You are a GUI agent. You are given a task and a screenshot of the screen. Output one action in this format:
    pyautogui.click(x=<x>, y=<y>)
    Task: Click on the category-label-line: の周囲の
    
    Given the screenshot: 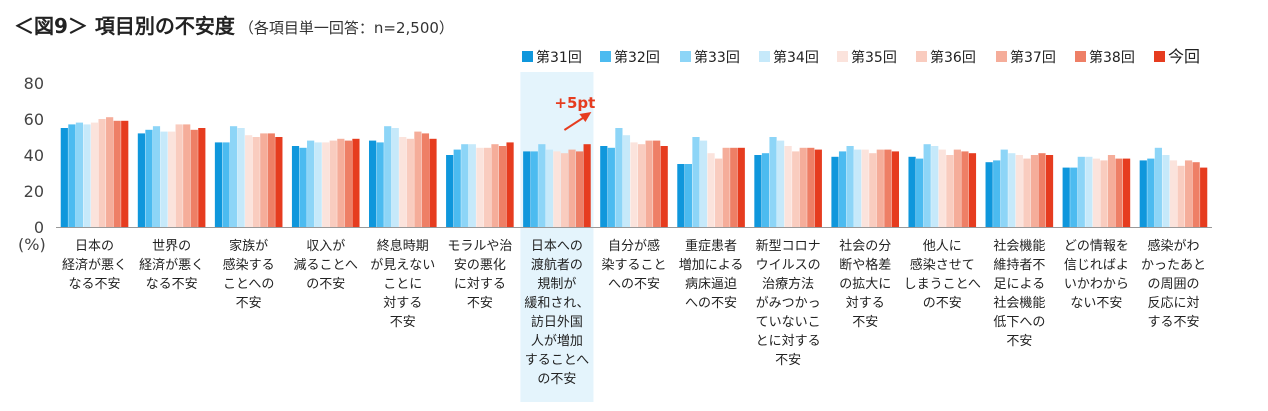 What is the action you would take?
    pyautogui.click(x=1173, y=284)
    